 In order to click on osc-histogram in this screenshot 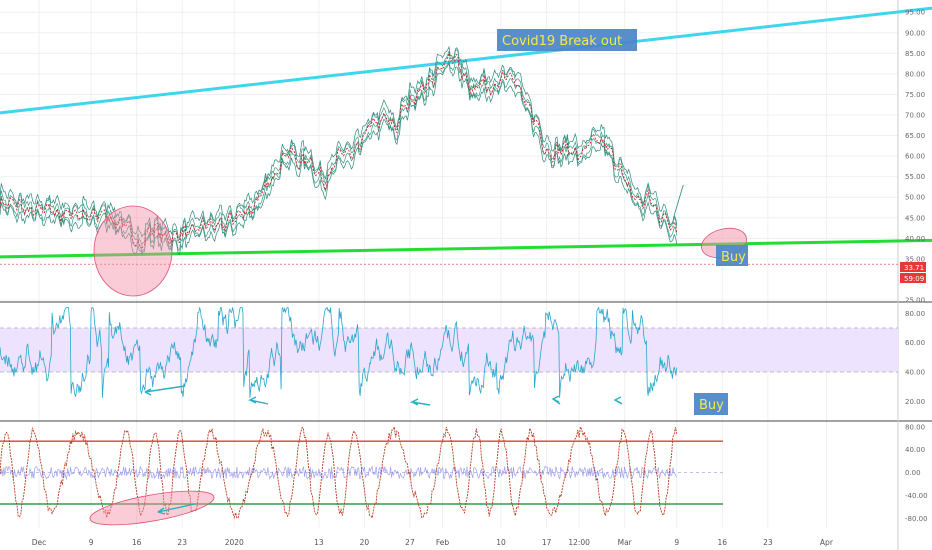, I will do `click(339, 473)`.